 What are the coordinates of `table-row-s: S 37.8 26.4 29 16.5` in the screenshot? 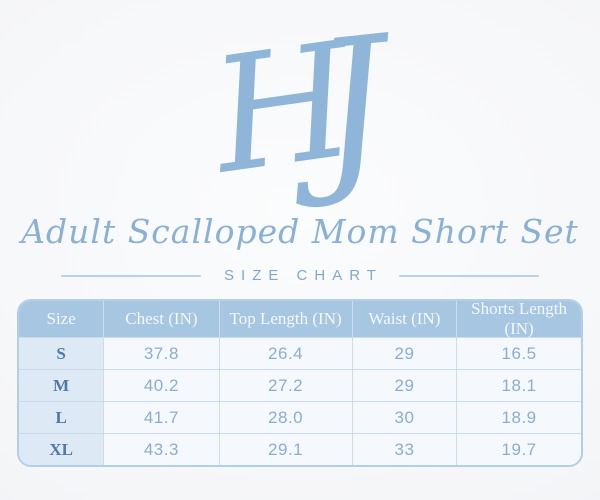 It's located at (300, 353).